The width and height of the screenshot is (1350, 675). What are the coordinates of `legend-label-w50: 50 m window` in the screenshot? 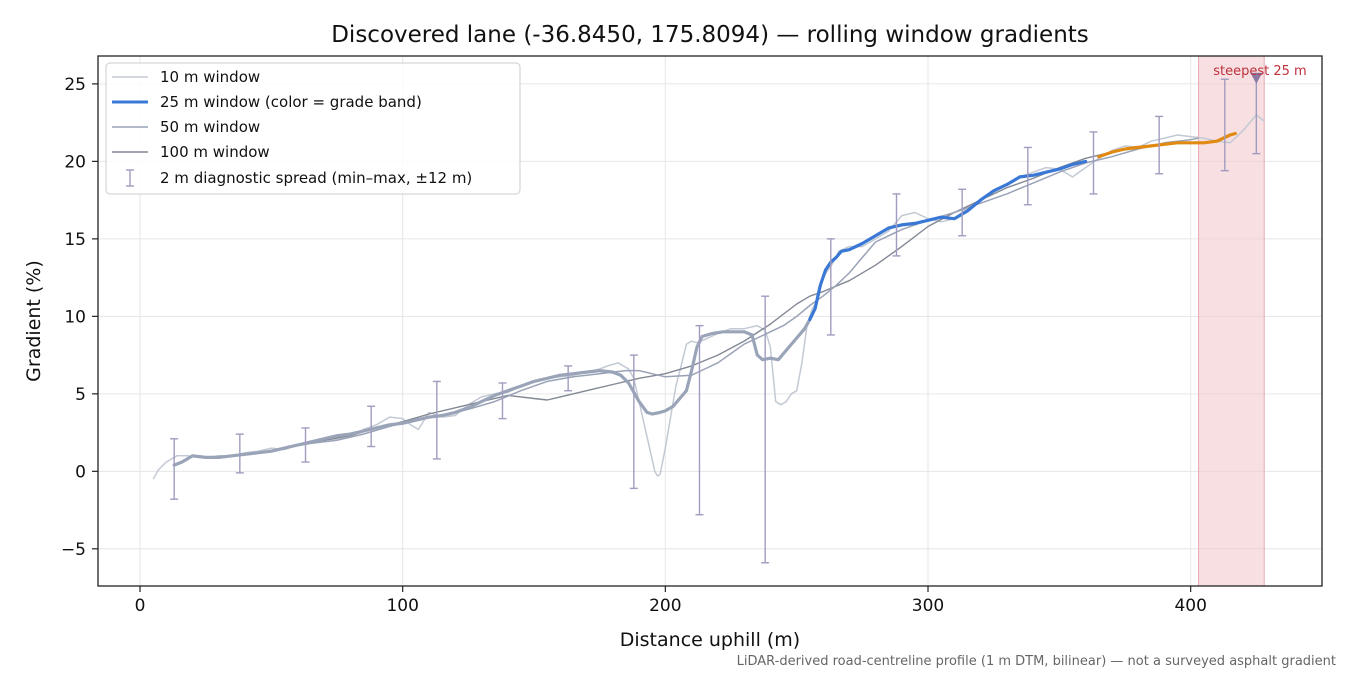 It's located at (210, 127).